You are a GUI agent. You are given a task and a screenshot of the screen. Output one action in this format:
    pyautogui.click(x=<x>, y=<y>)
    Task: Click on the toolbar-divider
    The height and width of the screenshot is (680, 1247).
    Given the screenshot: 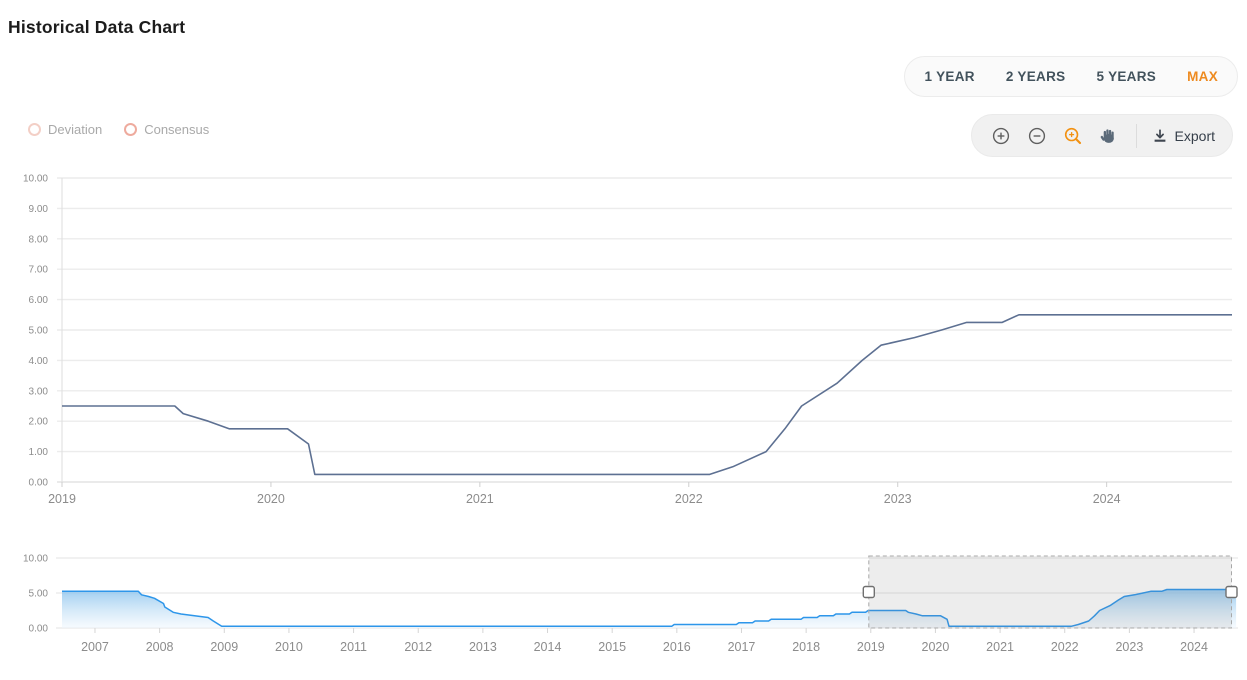 What is the action you would take?
    pyautogui.click(x=1136, y=135)
    